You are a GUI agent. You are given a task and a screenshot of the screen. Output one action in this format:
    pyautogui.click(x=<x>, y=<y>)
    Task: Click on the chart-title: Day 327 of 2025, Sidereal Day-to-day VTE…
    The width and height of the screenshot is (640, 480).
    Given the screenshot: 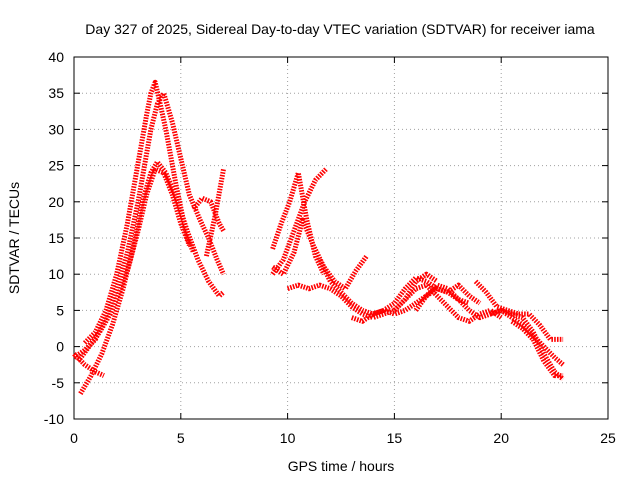 What is the action you would take?
    pyautogui.click(x=340, y=29)
    